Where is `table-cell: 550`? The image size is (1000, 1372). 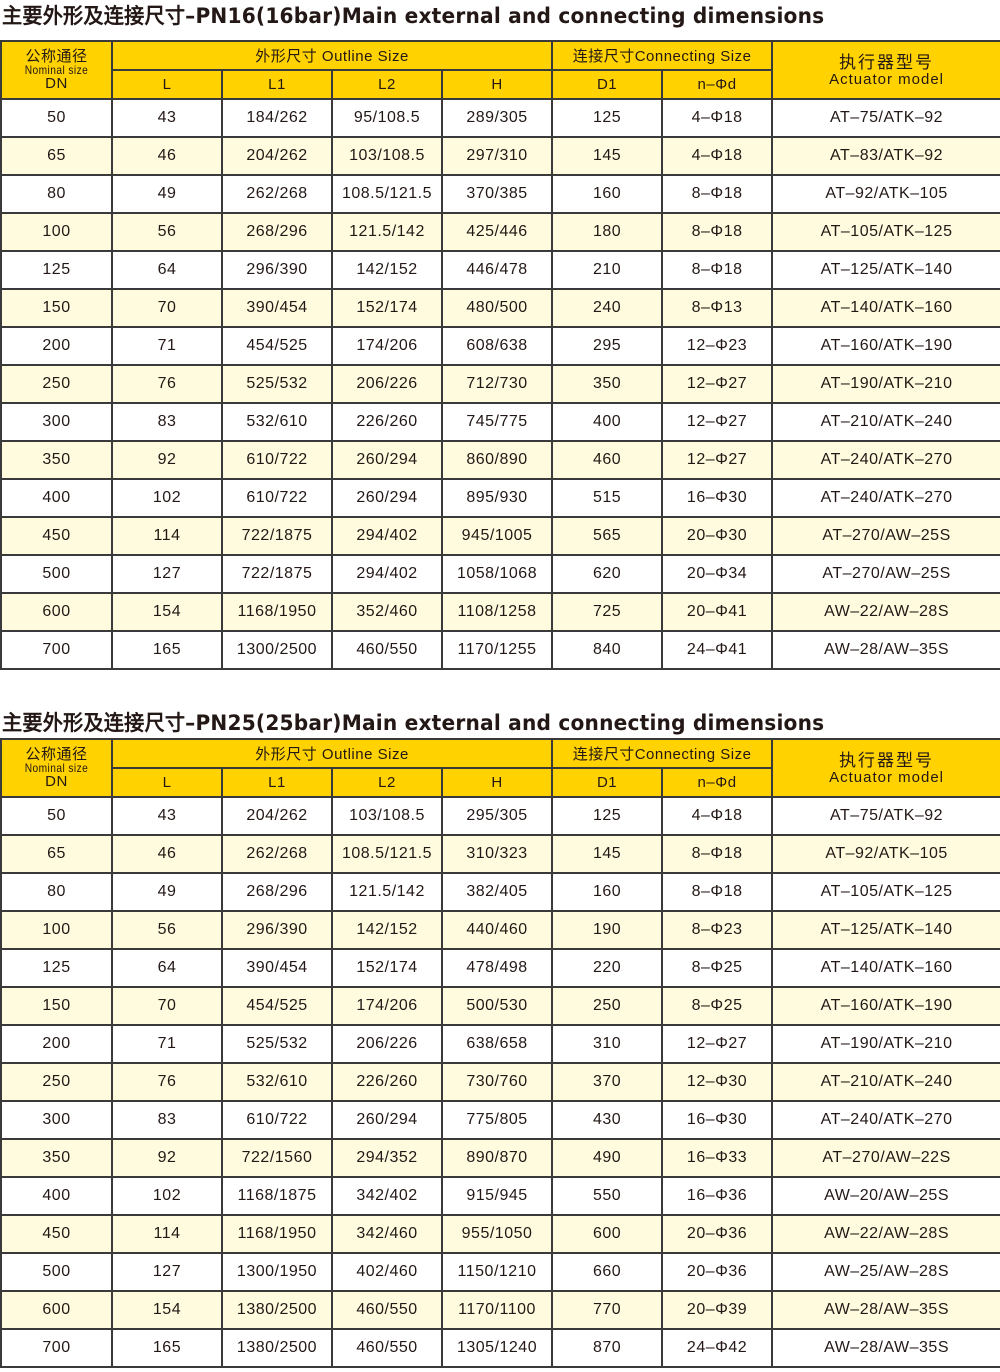
table-cell: 550 is located at coordinates (607, 1196).